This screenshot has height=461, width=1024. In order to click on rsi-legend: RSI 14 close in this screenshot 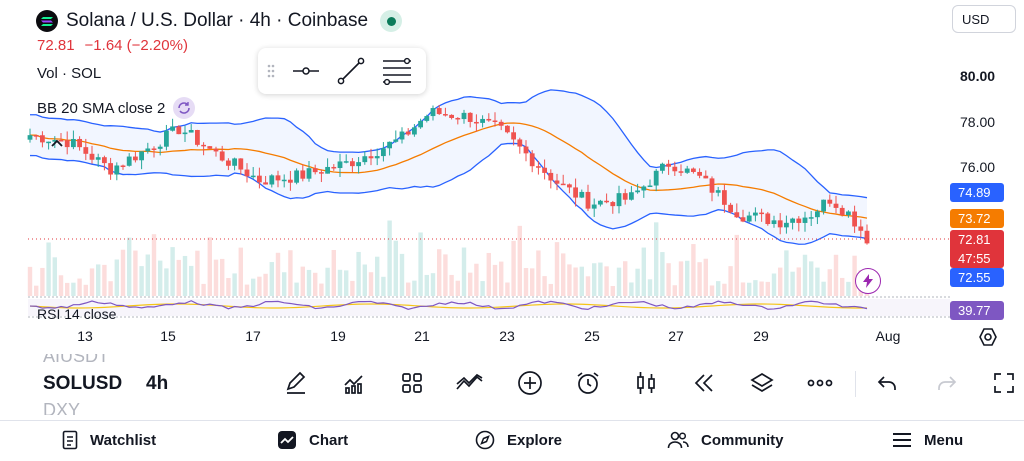, I will do `click(76, 314)`.